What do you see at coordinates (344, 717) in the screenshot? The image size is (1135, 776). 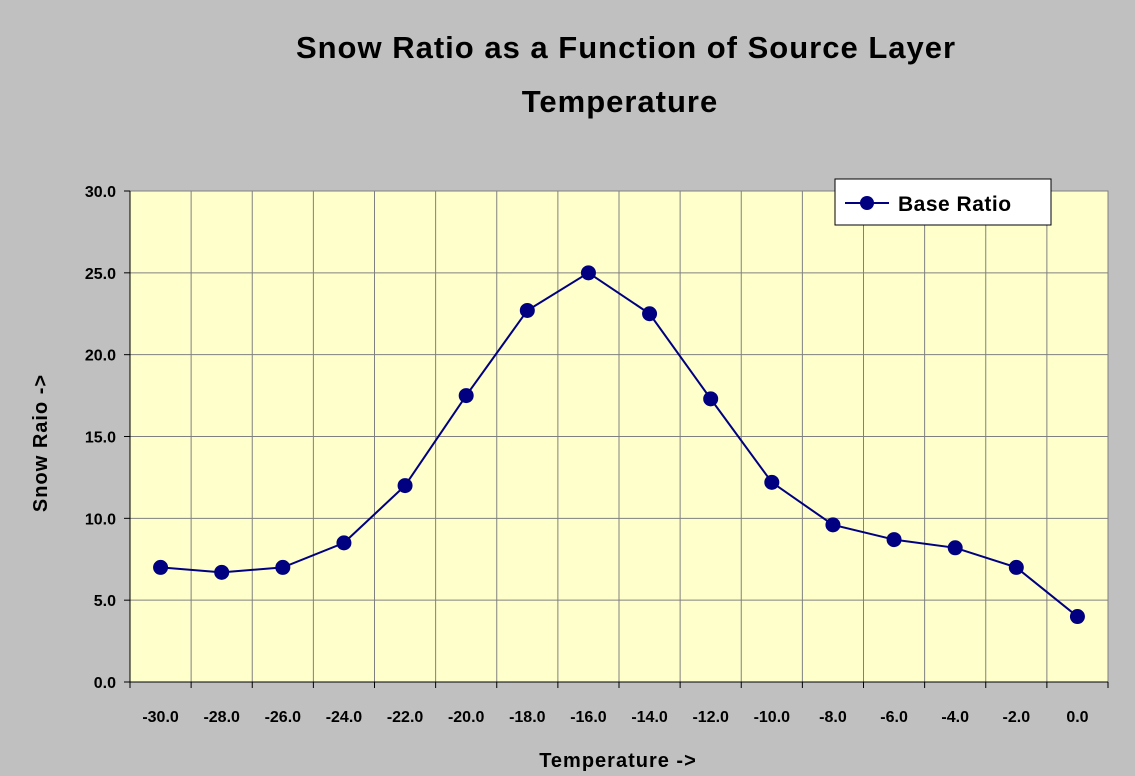 I see `x-tick-label: -24.0` at bounding box center [344, 717].